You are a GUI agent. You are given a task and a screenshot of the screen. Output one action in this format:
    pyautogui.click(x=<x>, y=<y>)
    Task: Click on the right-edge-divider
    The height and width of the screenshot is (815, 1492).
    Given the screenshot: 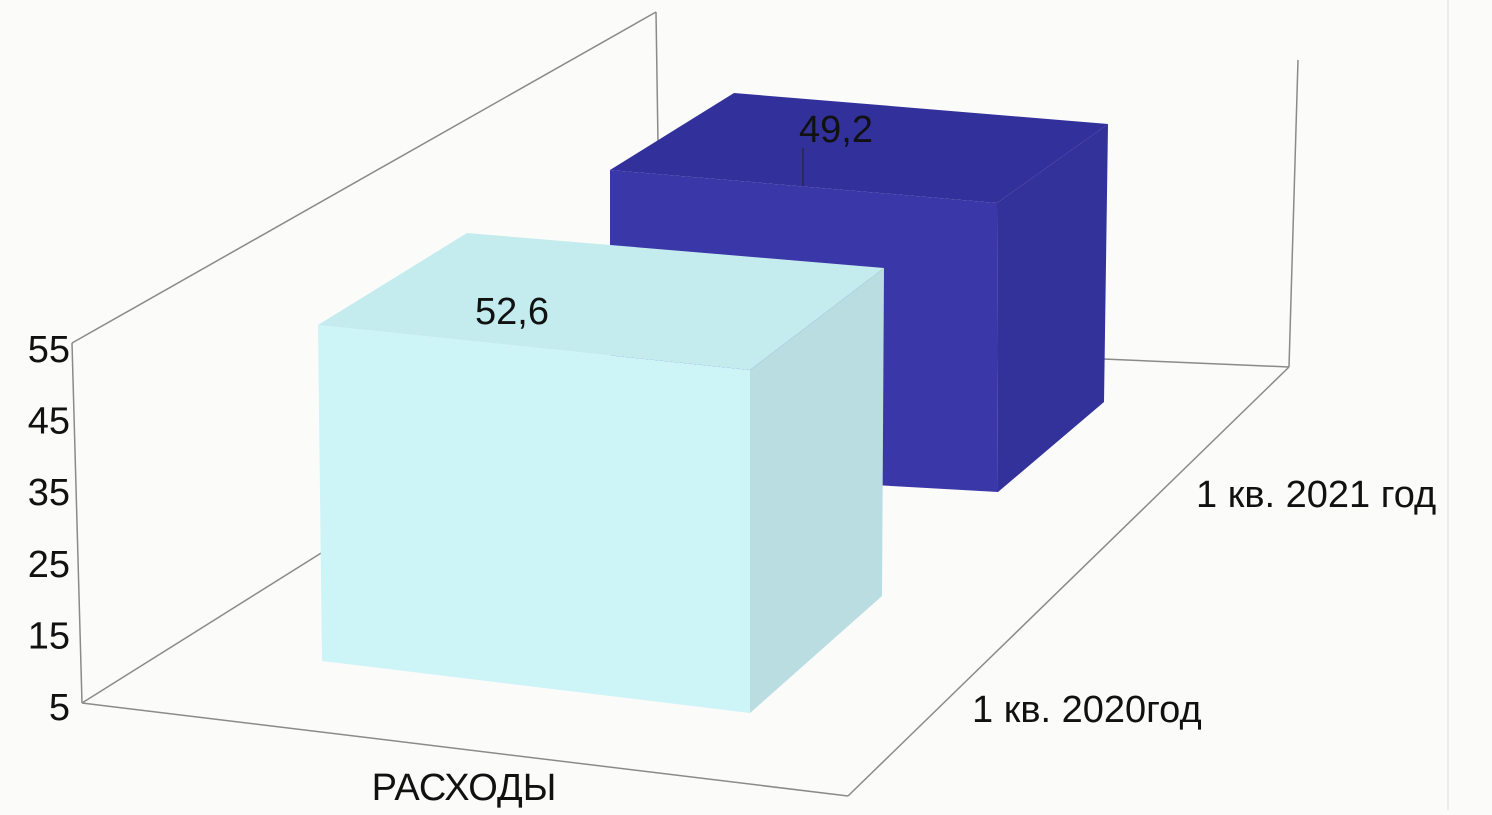 What is the action you would take?
    pyautogui.click(x=1448, y=405)
    